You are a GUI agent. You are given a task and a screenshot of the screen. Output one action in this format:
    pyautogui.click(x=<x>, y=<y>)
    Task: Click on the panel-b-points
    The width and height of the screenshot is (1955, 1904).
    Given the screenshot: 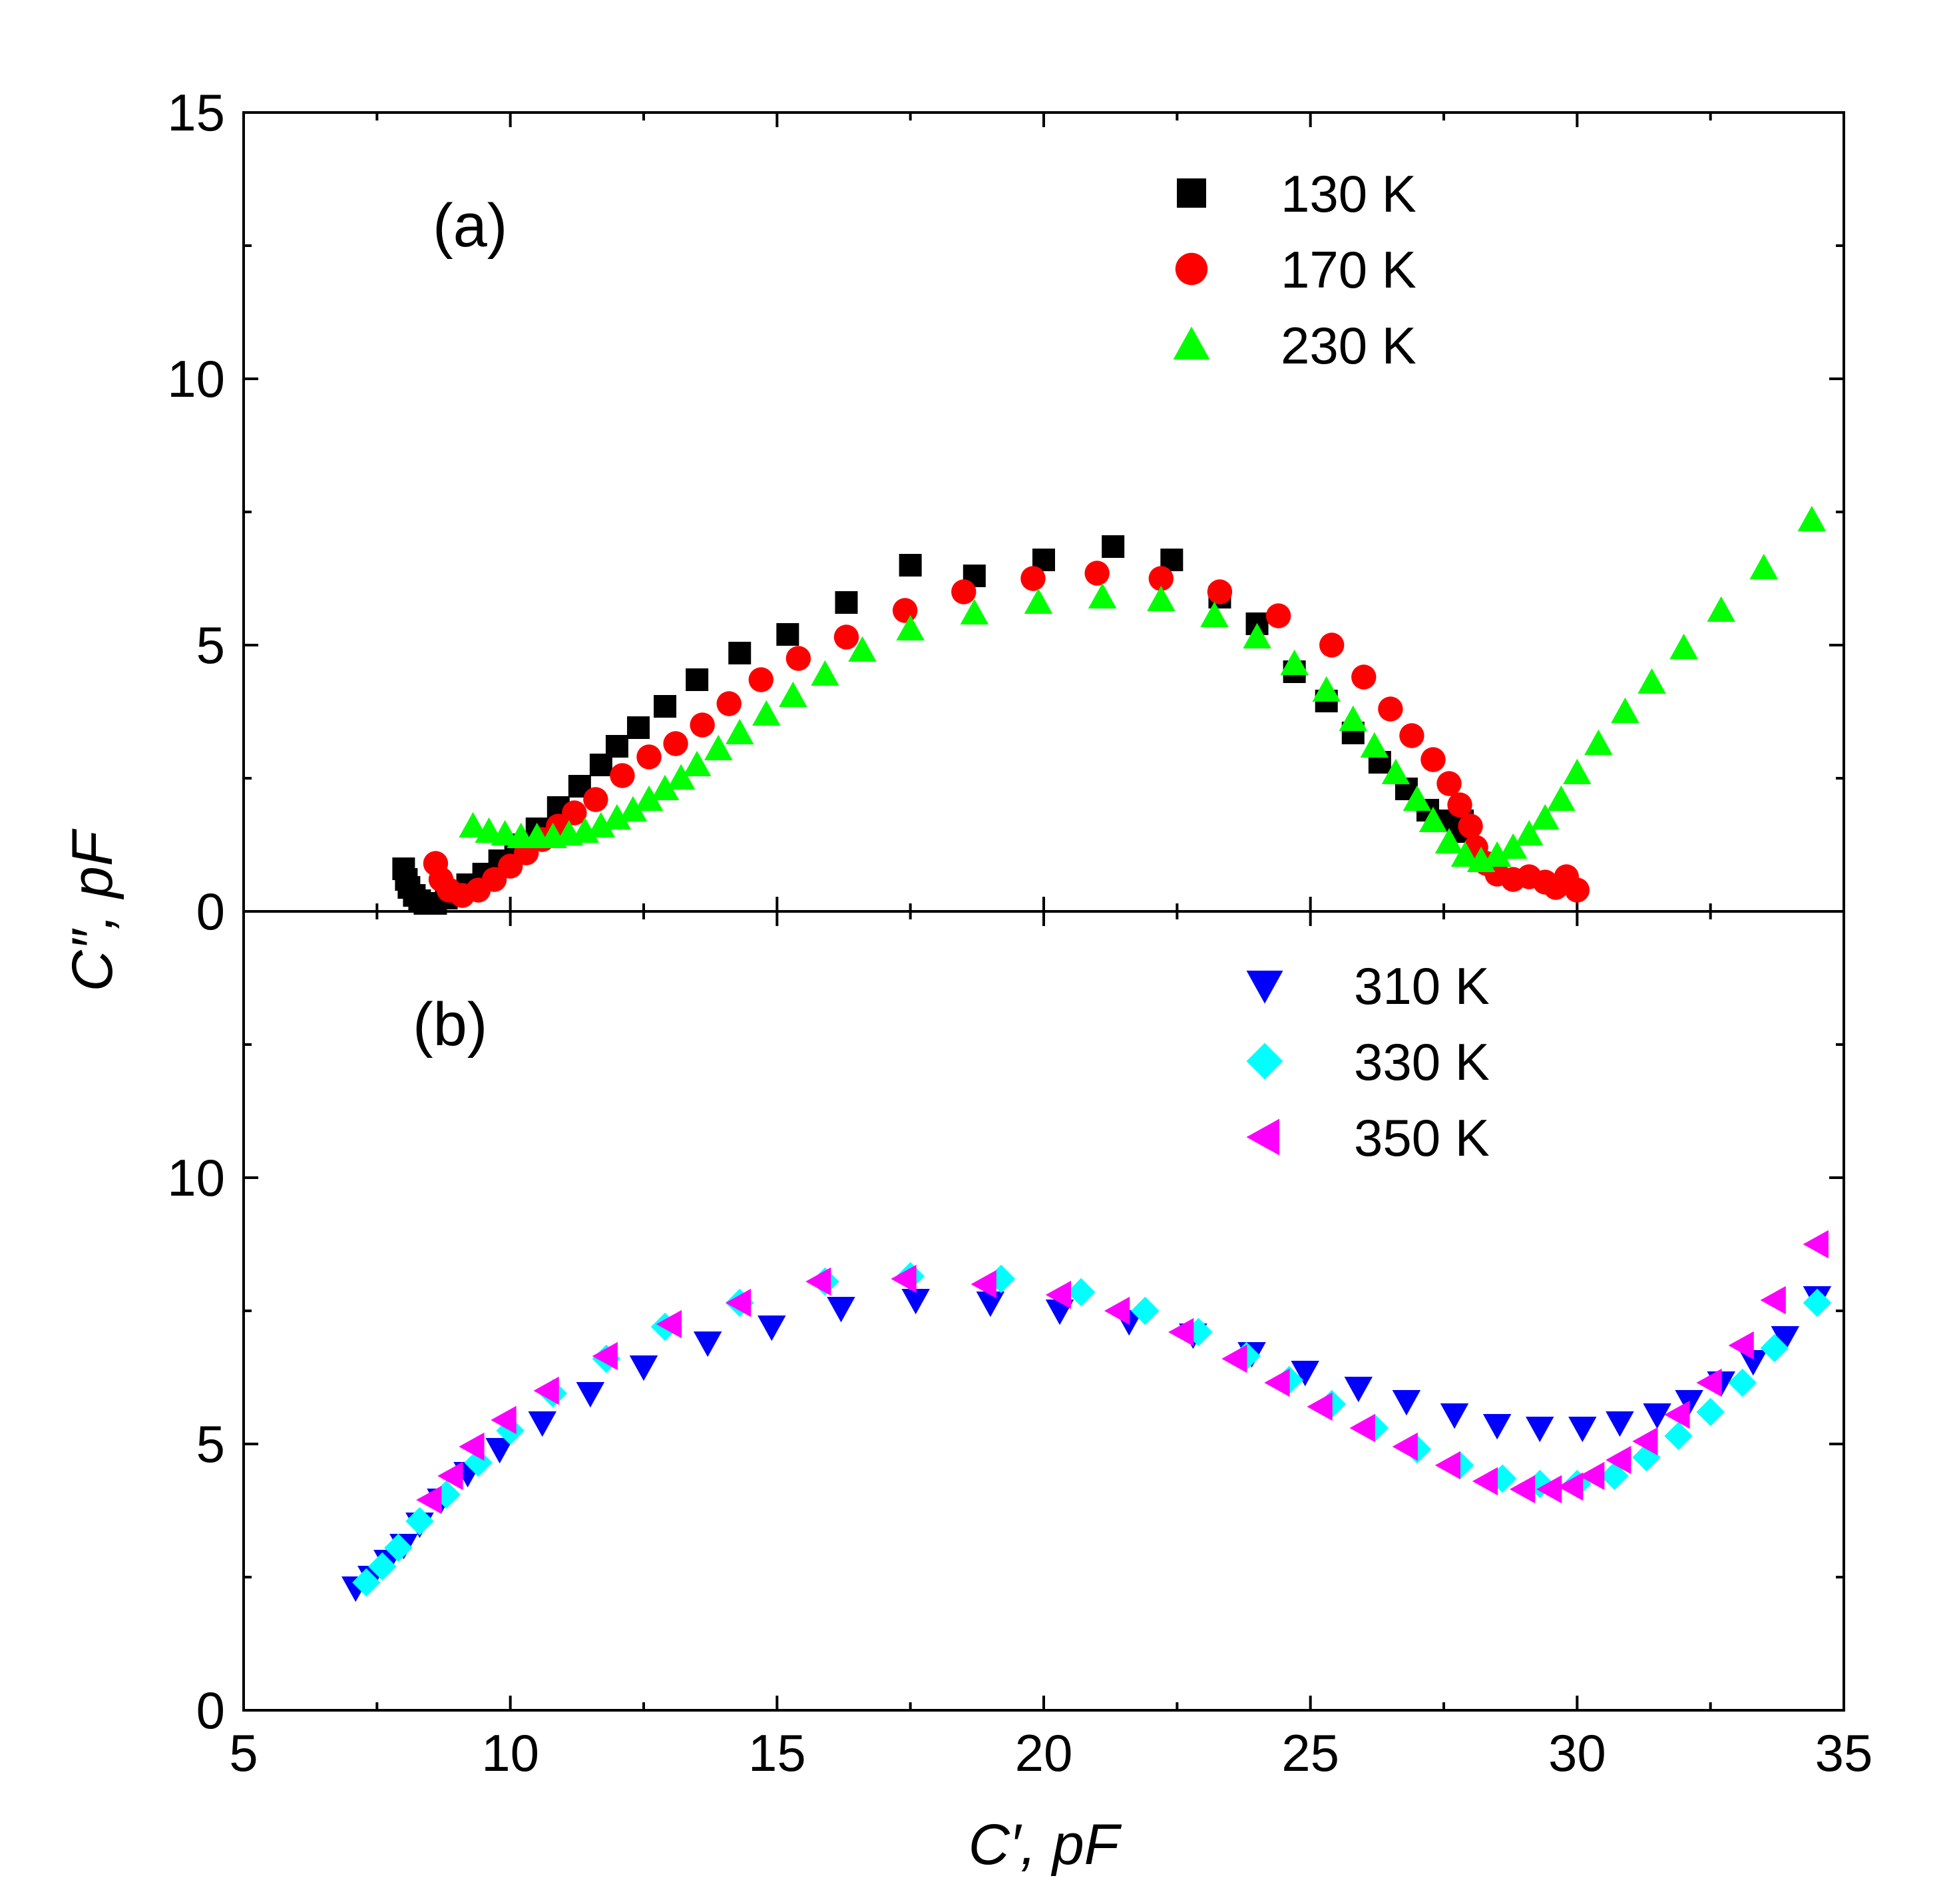 What is the action you would take?
    pyautogui.click(x=1086, y=1416)
    